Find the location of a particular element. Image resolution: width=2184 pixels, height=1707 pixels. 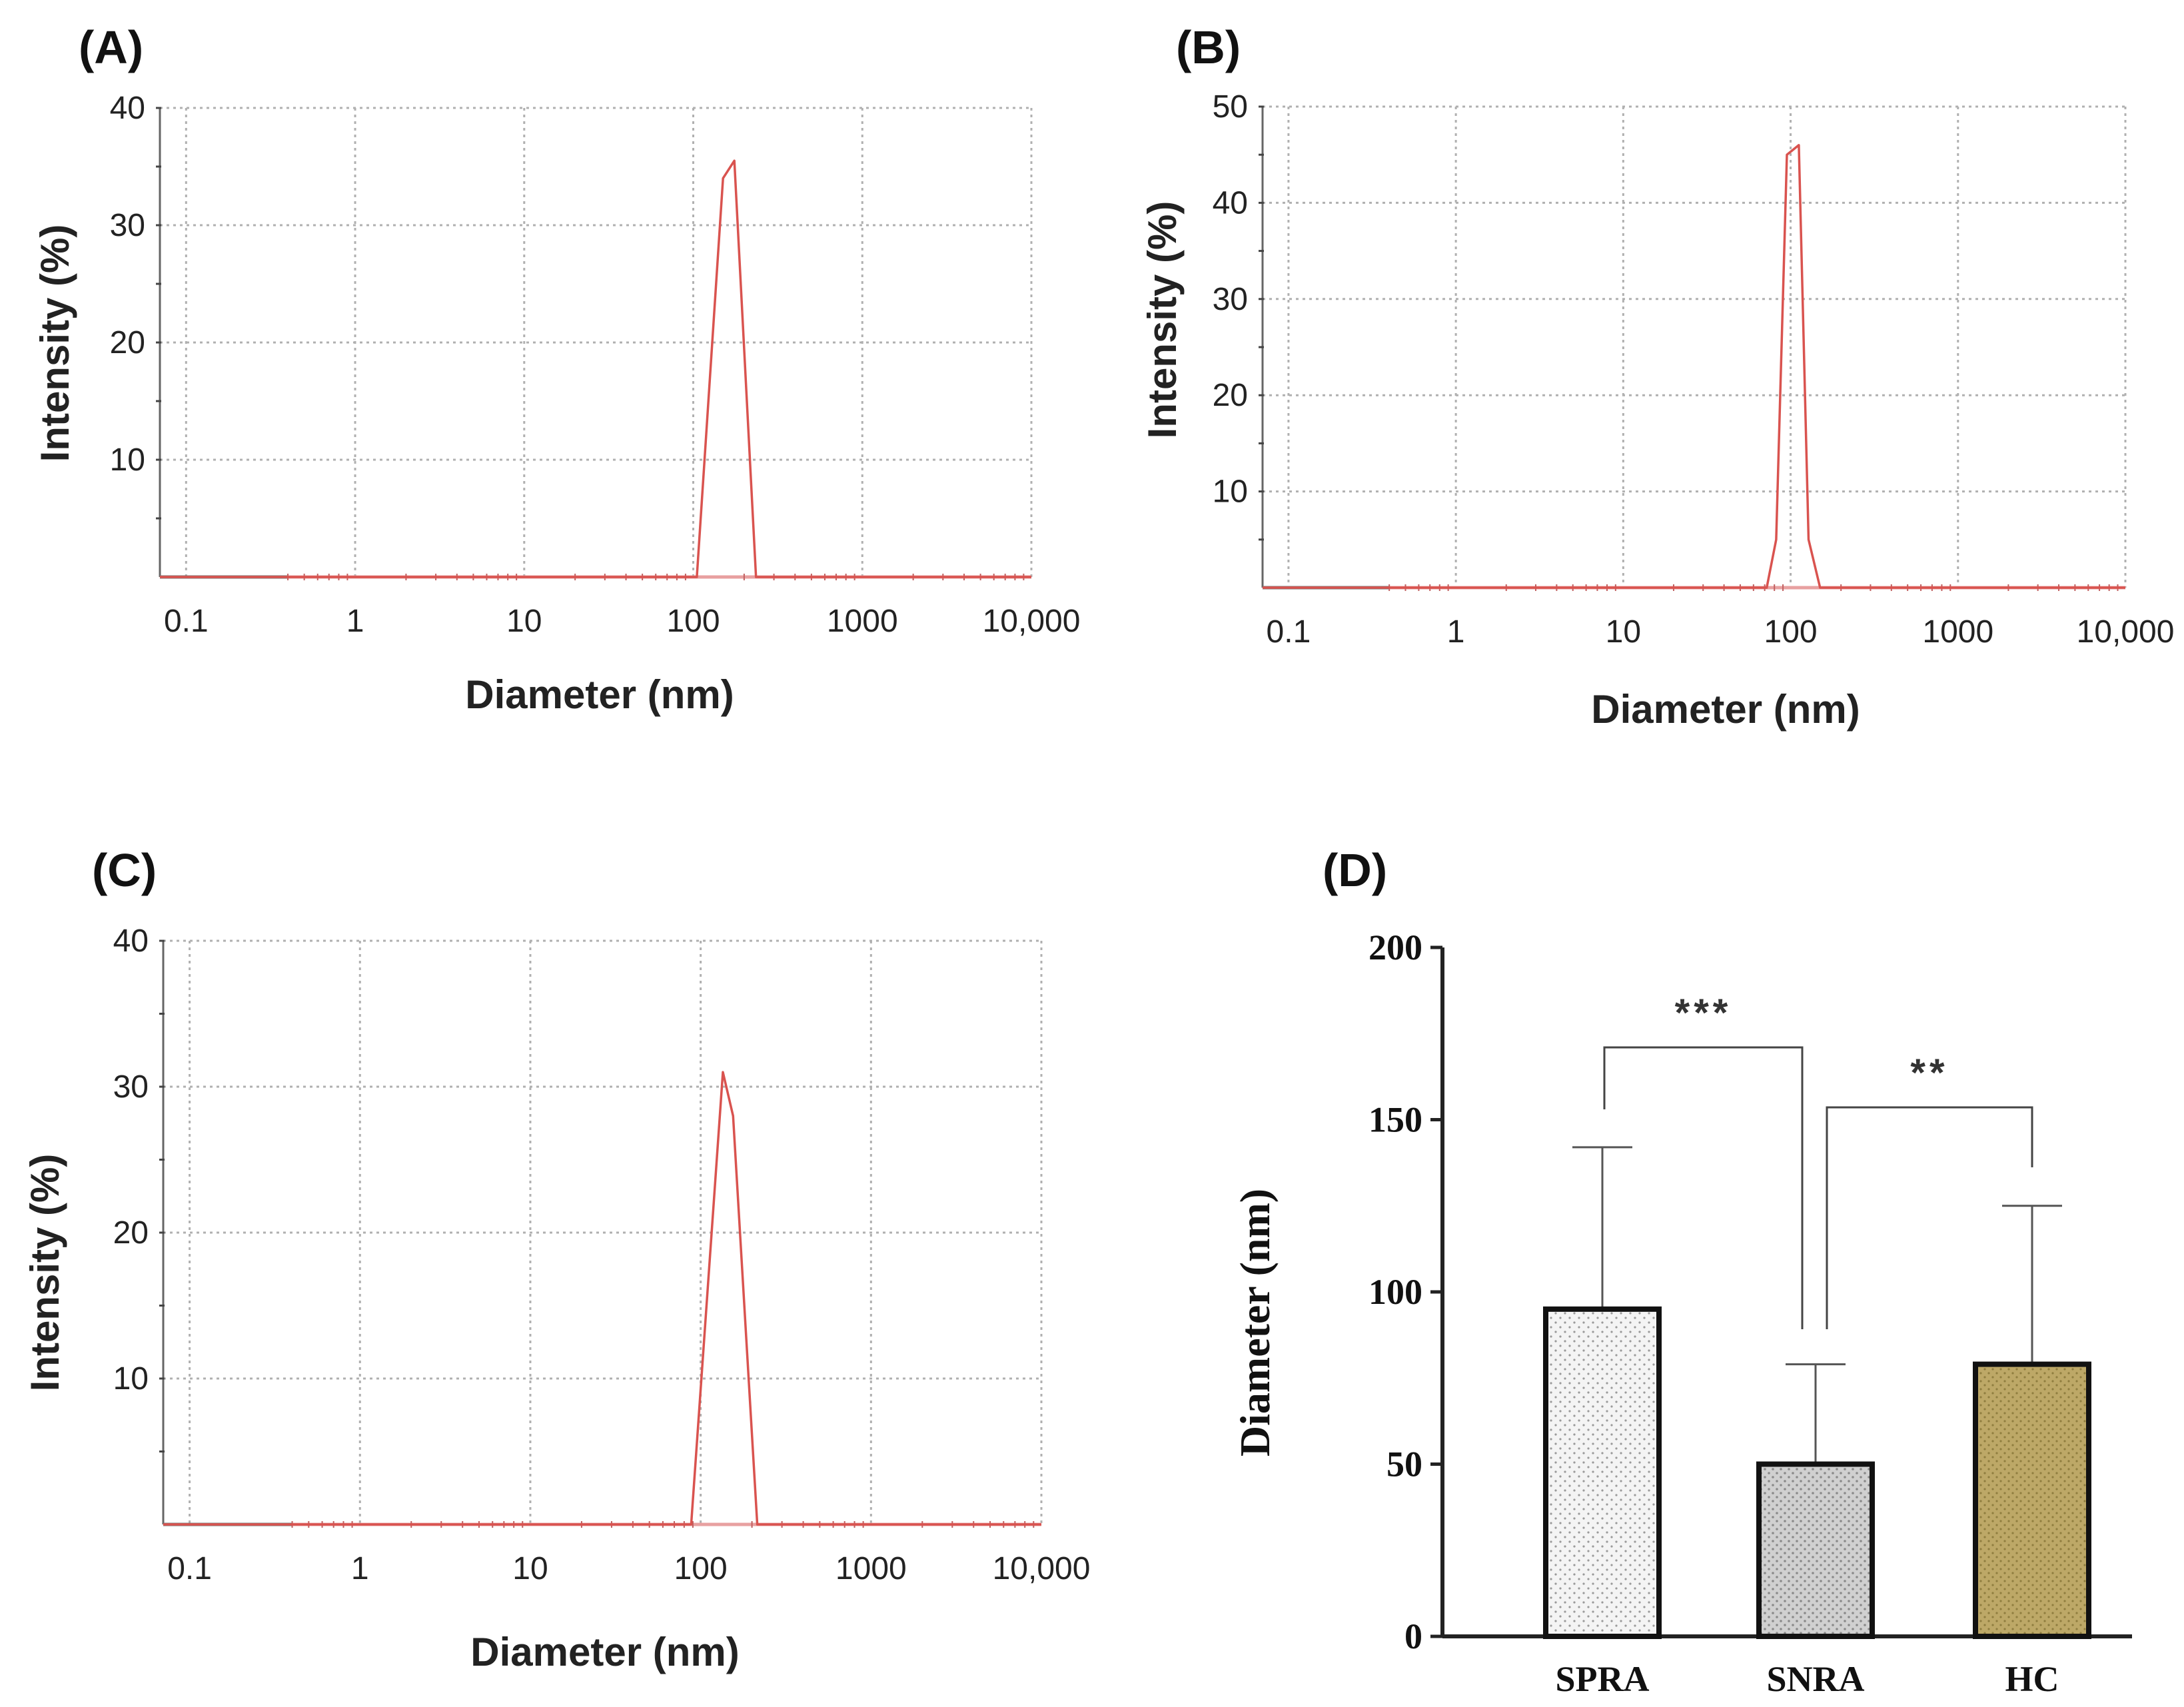

significance-label: ** is located at coordinates (1929, 1073).